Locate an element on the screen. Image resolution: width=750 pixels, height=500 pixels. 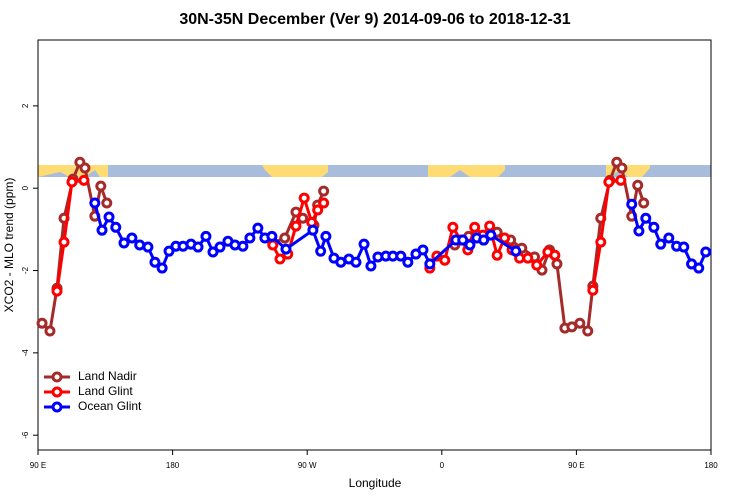
legend-label: Ocean Glint is located at coordinates (110, 406).